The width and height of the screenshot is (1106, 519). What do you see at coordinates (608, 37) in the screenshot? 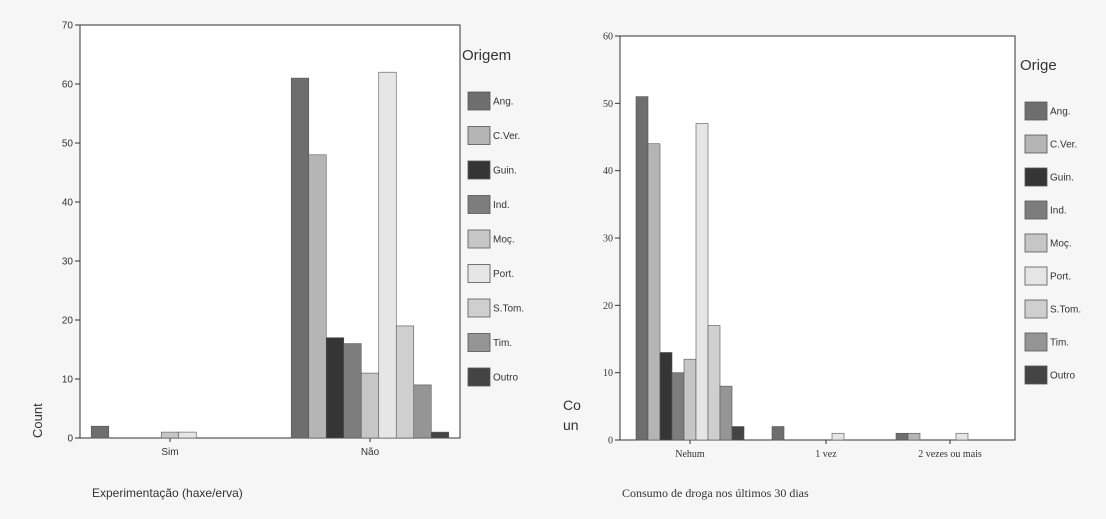
I see `chart2-y-tick-label: 60` at bounding box center [608, 37].